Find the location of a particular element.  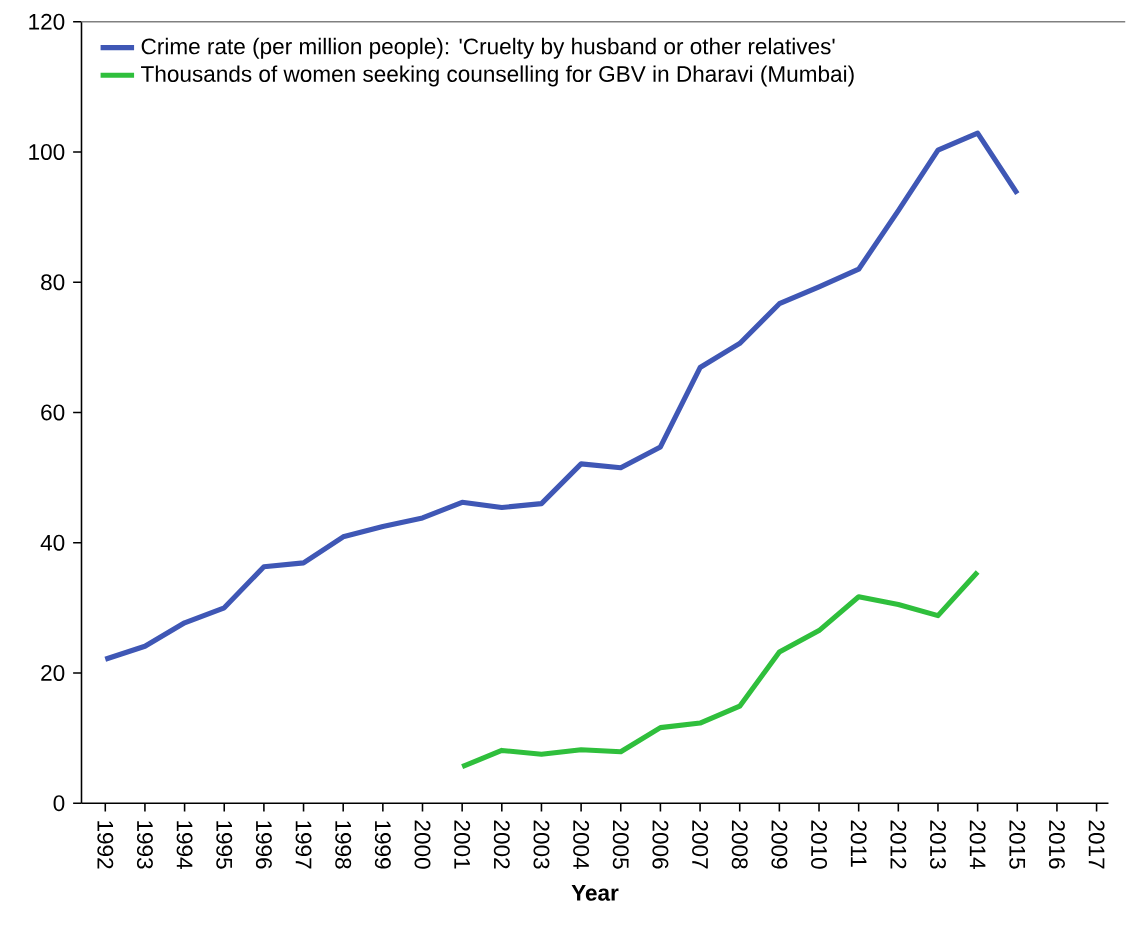

x-tick-label: 1998 is located at coordinates (343, 845).